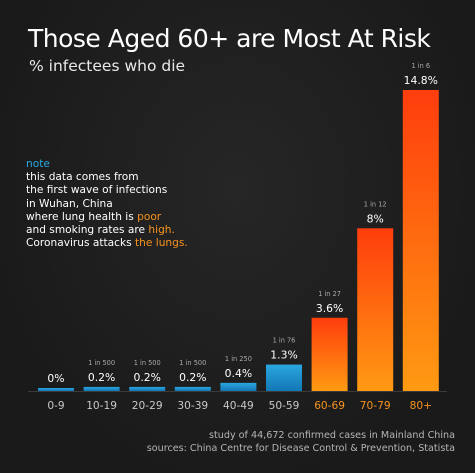  I want to click on x-tick-label-70-79: 70-79, so click(375, 406).